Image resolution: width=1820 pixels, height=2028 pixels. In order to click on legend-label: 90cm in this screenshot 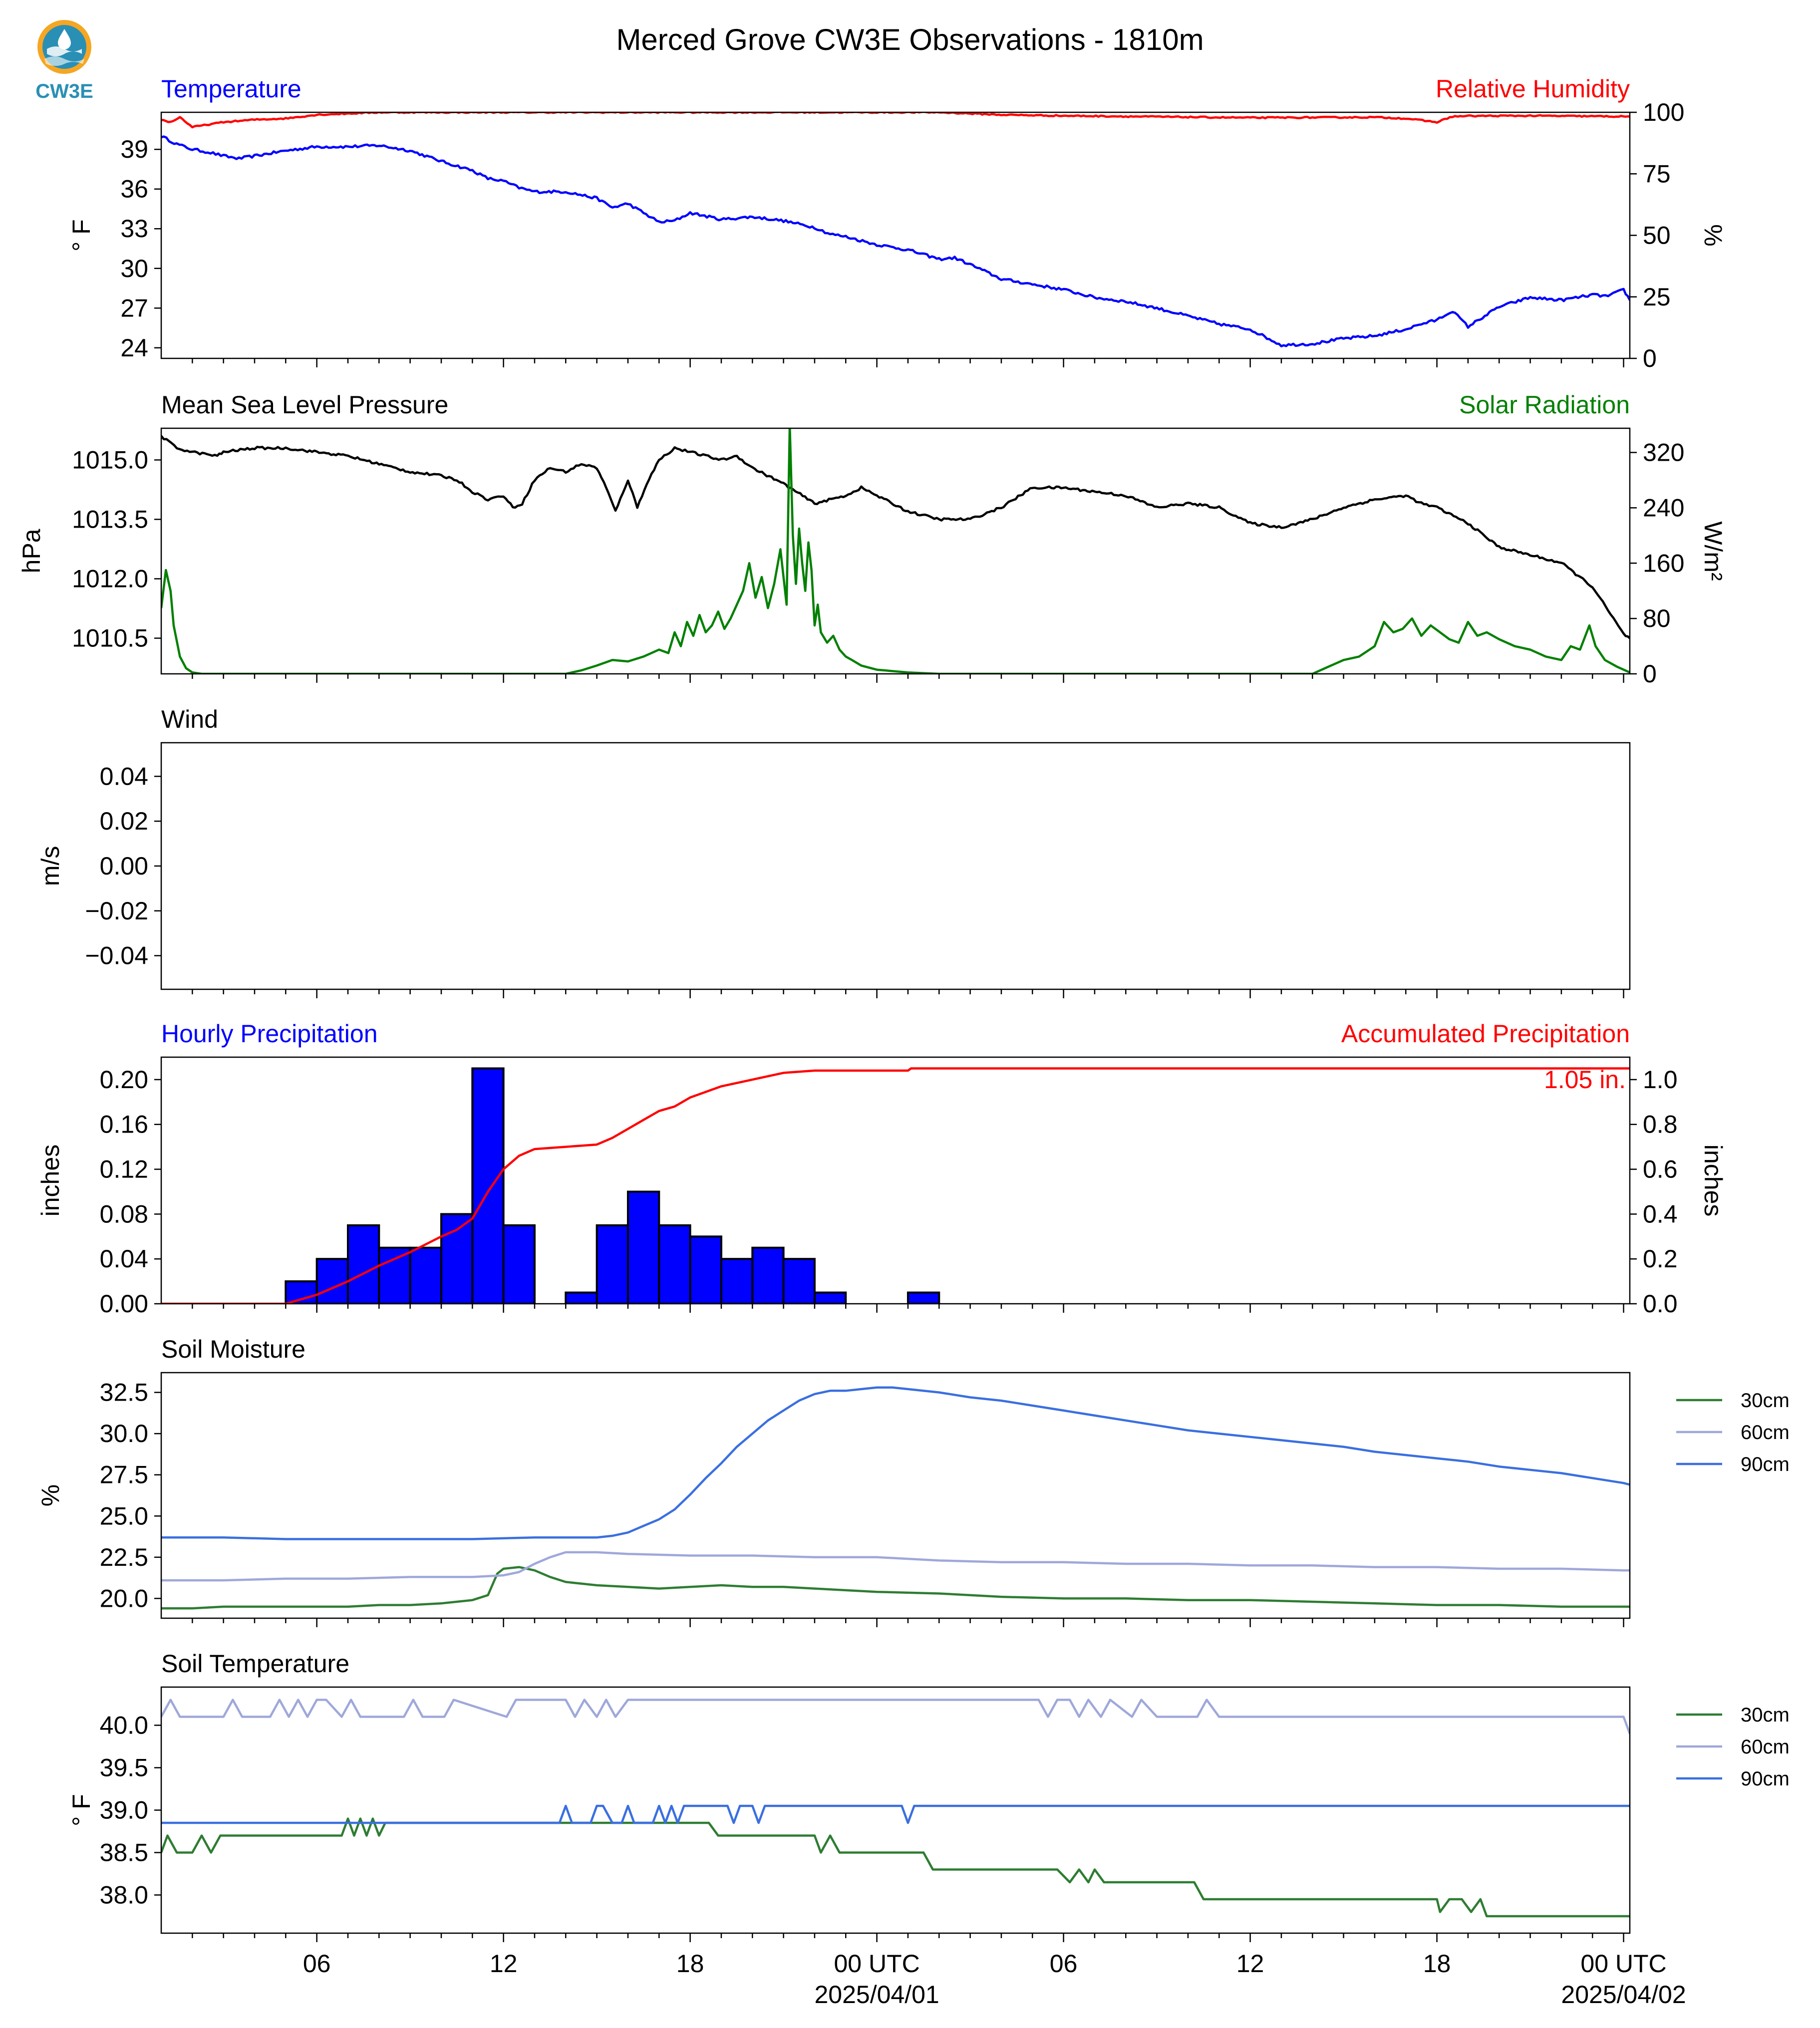, I will do `click(1765, 1779)`.